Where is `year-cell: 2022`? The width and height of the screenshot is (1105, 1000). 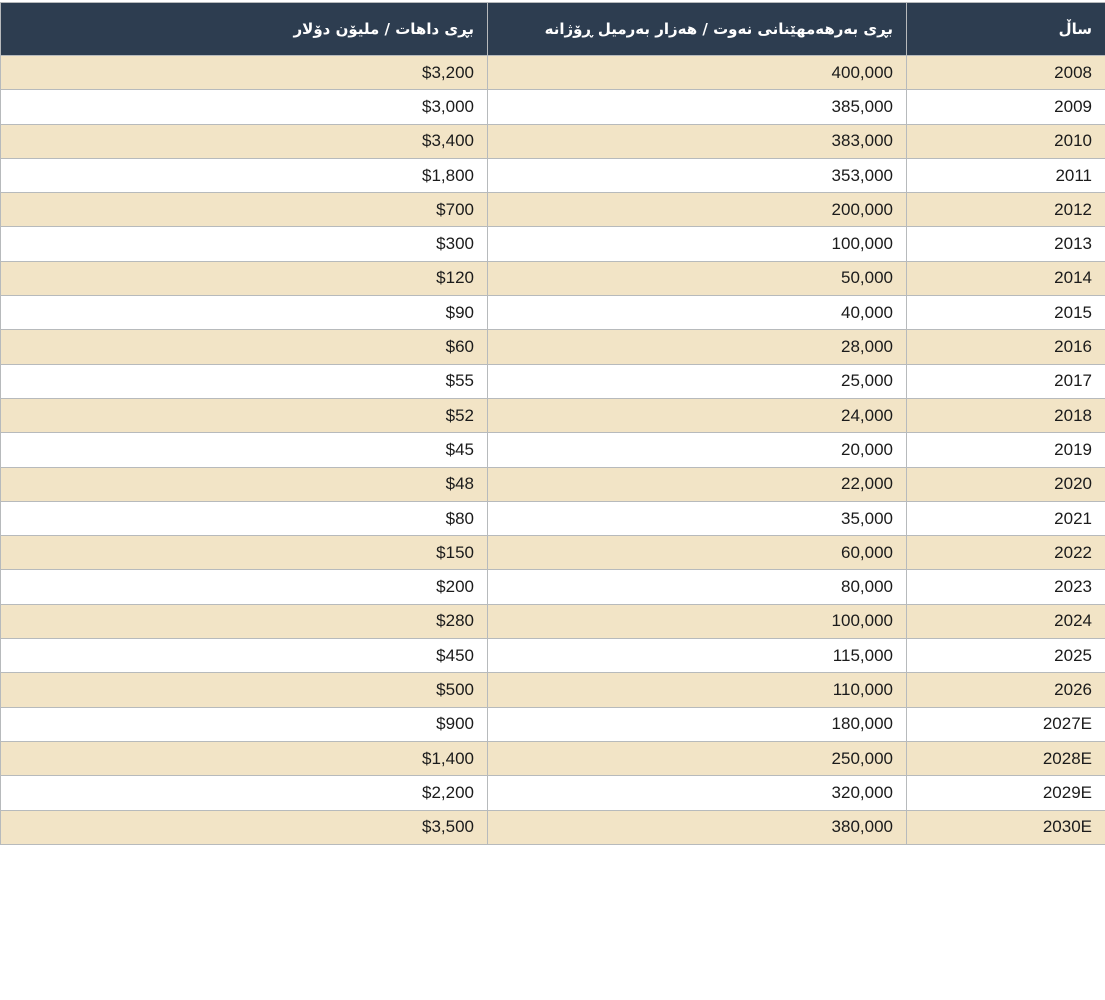 year-cell: 2022 is located at coordinates (1005, 553).